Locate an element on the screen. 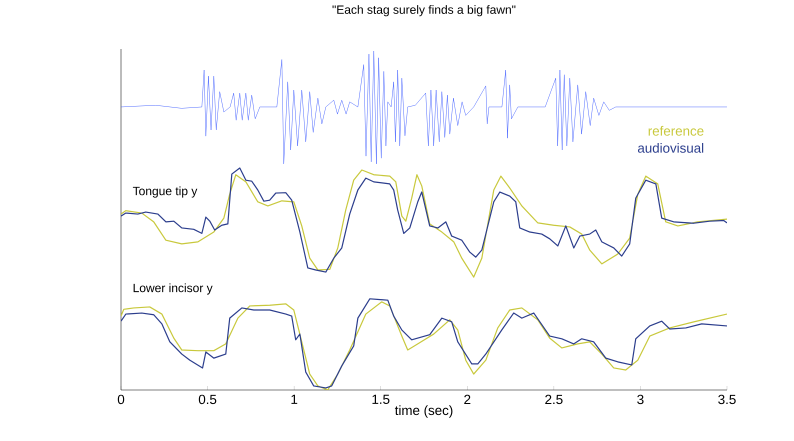  chart-title: "Each stag surely finds a big fawn" is located at coordinates (424, 10).